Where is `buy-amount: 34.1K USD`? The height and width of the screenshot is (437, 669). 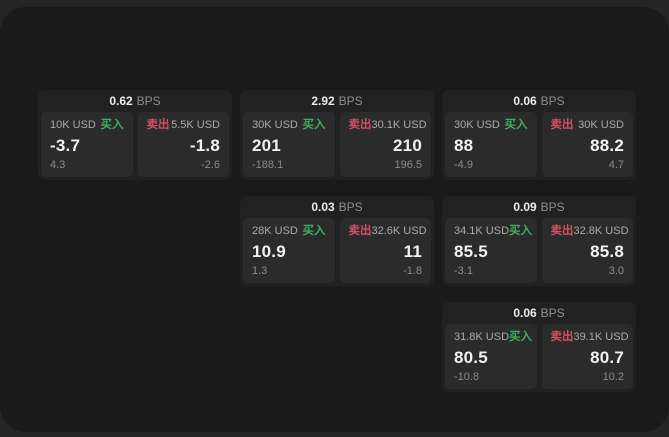
buy-amount: 34.1K USD is located at coordinates (482, 231).